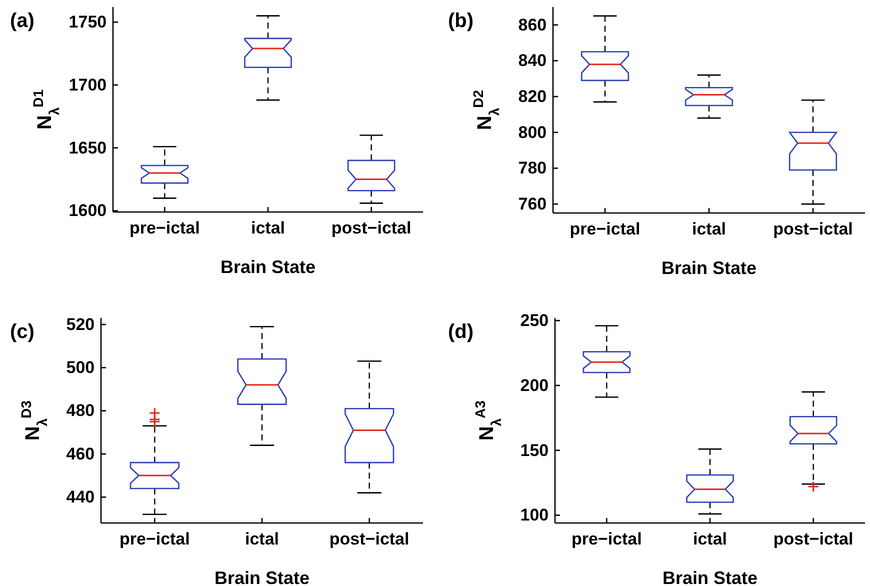  What do you see at coordinates (532, 24) in the screenshot?
I see `y-tick-label: 860` at bounding box center [532, 24].